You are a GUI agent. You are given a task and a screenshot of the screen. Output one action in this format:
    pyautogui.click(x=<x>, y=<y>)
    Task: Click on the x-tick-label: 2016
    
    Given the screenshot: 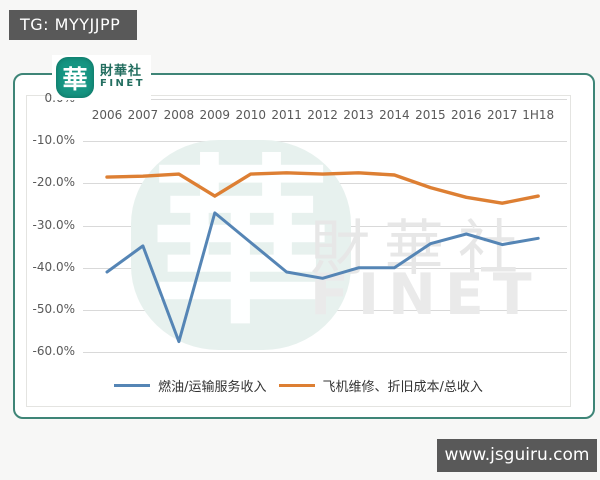 What is the action you would take?
    pyautogui.click(x=466, y=115)
    